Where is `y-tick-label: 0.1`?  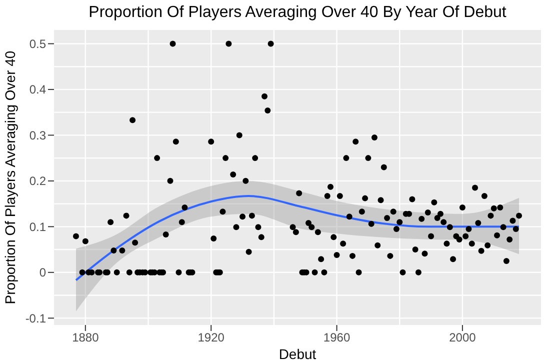
y-tick-label: 0.1 is located at coordinates (37, 227).